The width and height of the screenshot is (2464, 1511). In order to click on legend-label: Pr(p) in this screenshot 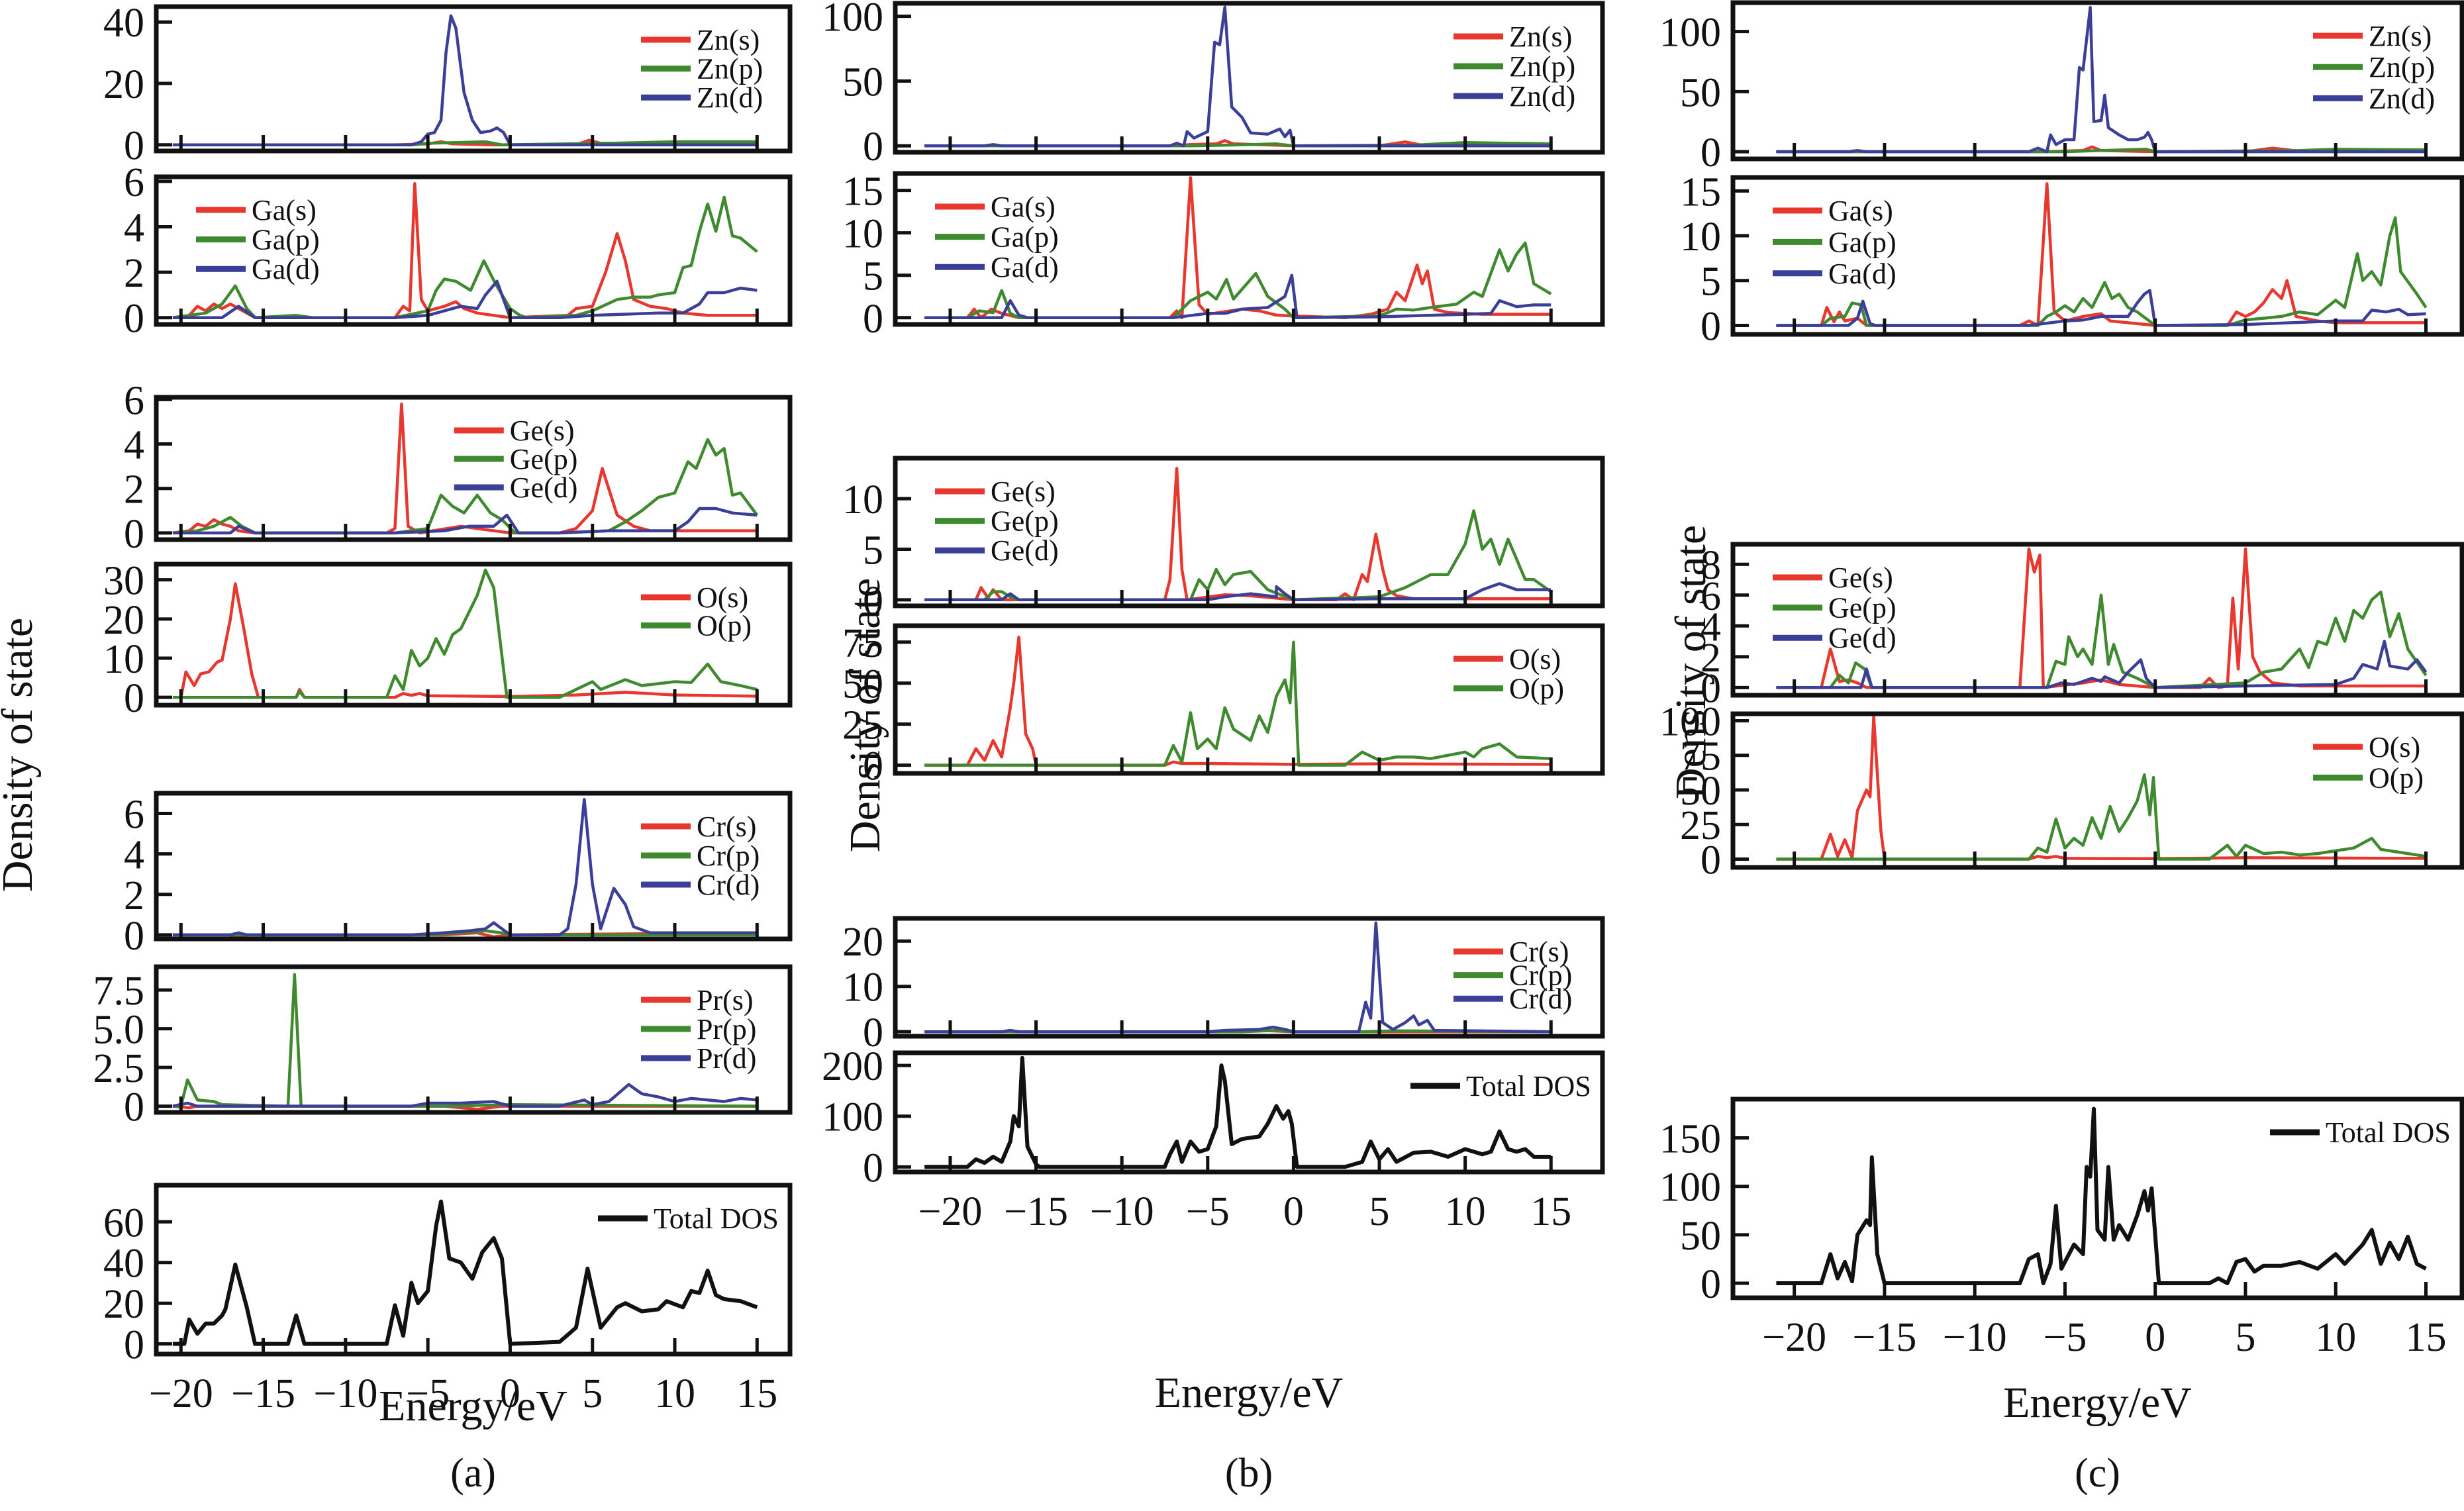, I will do `click(726, 1029)`.